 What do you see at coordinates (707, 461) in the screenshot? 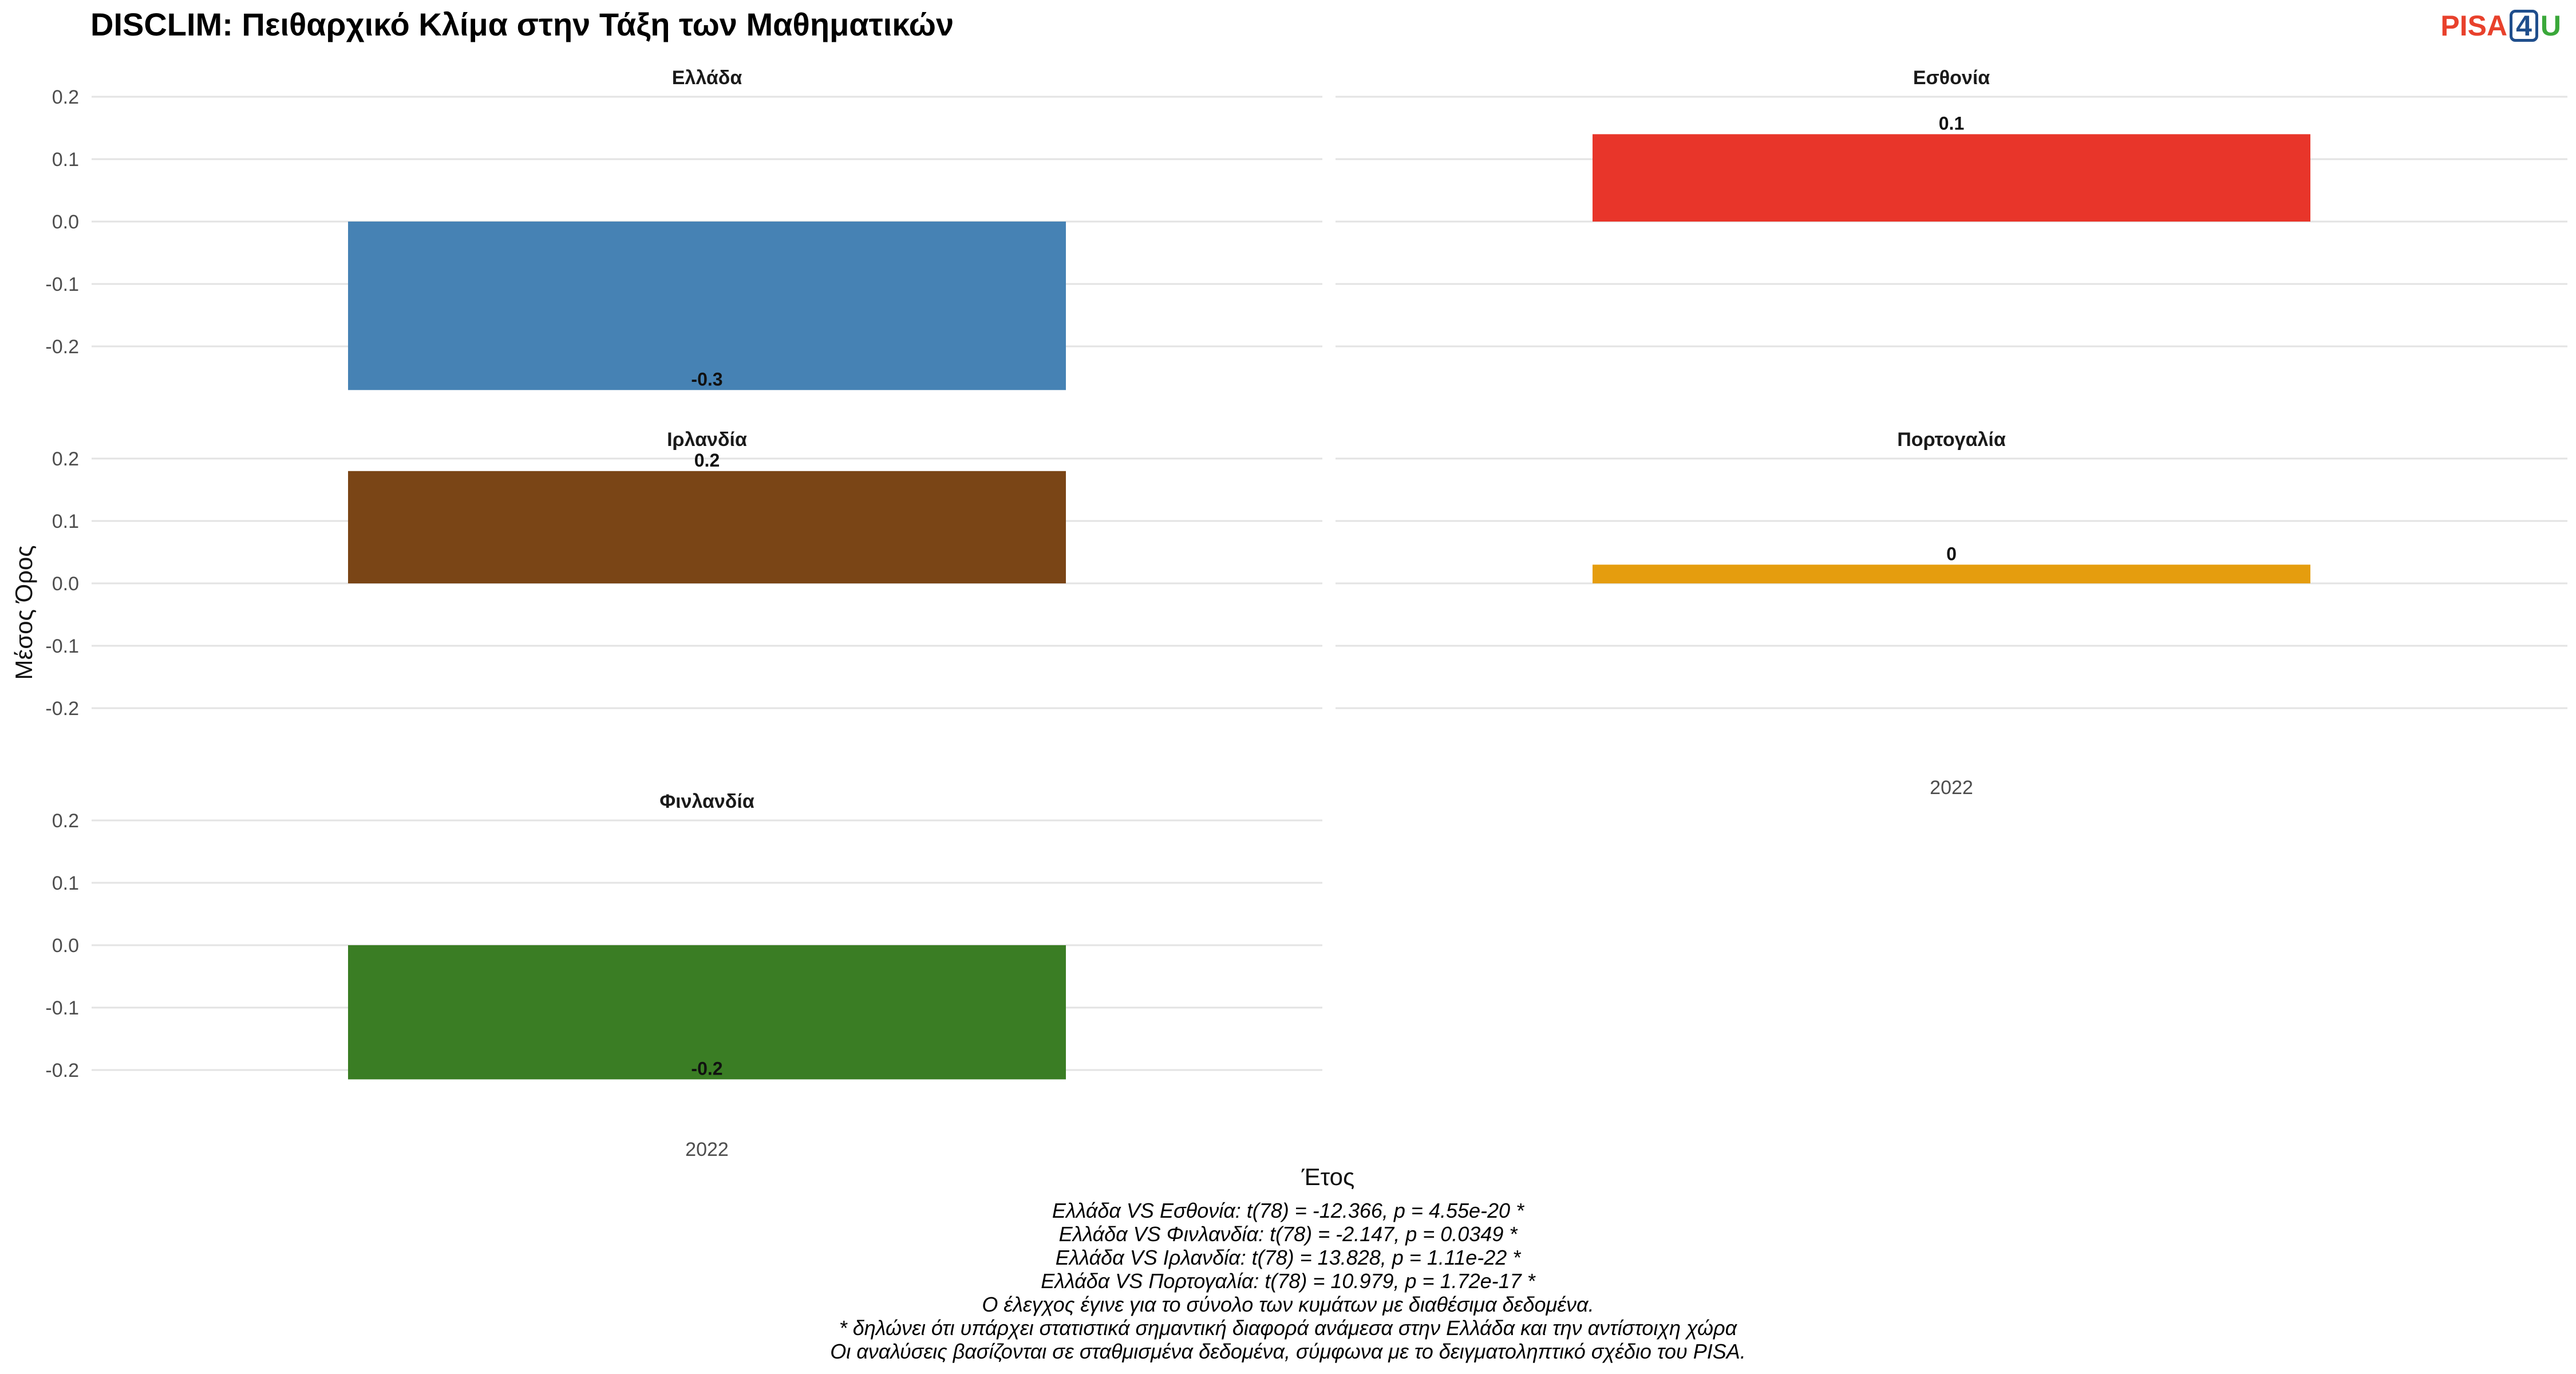
I see `facet-2-data-label: 0.2` at bounding box center [707, 461].